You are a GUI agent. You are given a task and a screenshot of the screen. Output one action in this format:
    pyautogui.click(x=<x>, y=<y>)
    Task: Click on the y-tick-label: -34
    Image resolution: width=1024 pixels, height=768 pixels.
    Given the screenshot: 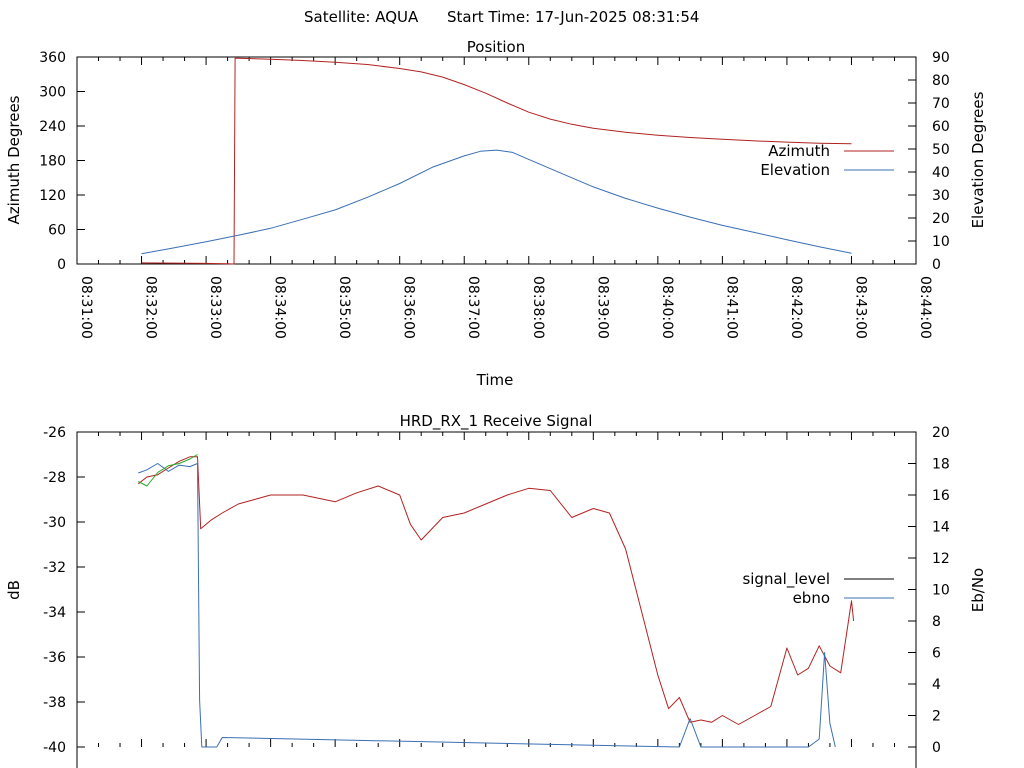 What is the action you would take?
    pyautogui.click(x=54, y=613)
    